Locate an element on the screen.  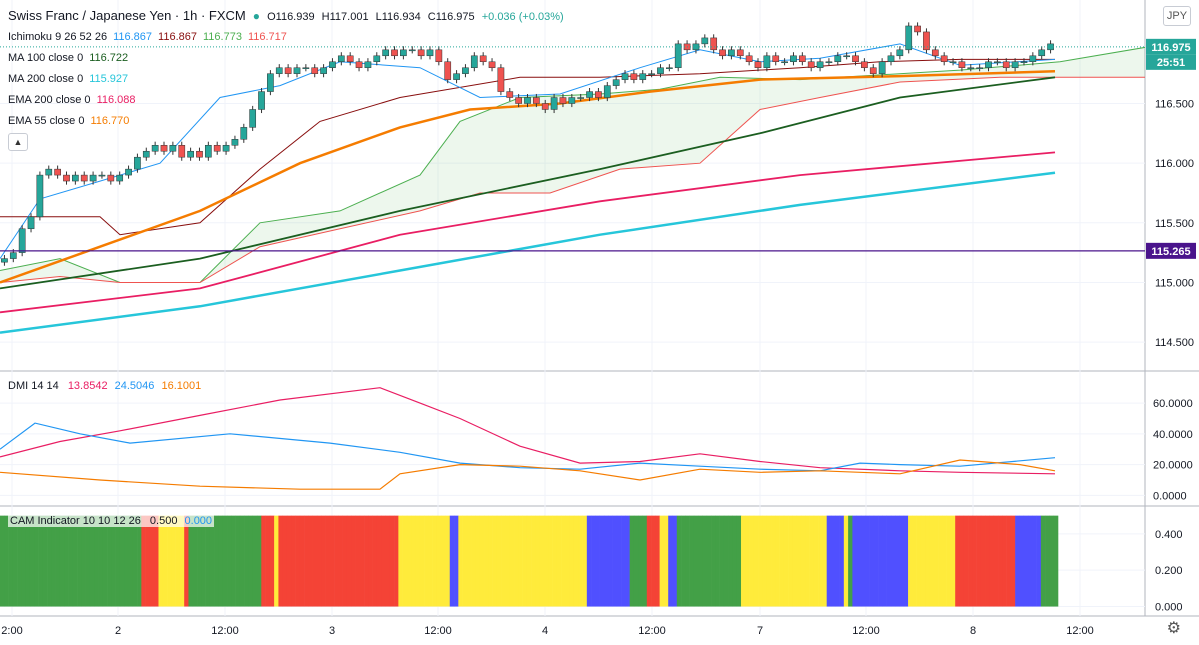
ohlc-high: H117.001 is located at coordinates (345, 17).